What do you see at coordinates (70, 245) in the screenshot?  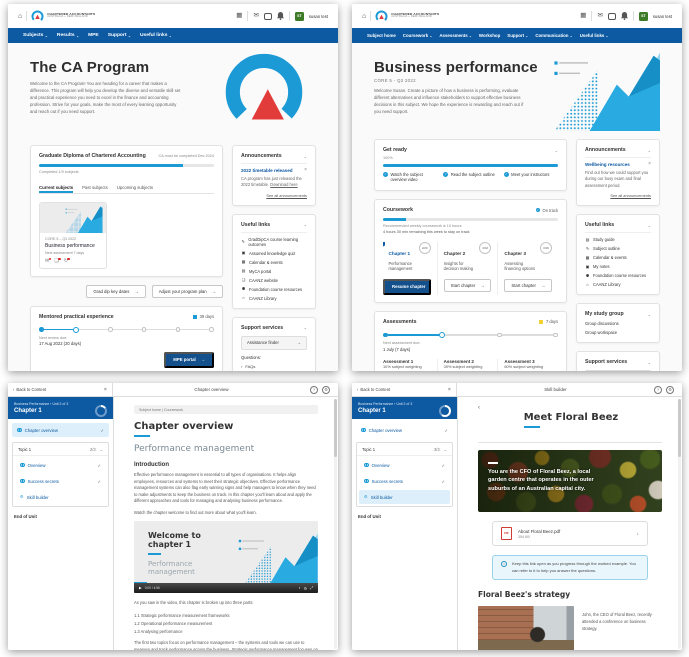 I see `subject-name: Business performance` at bounding box center [70, 245].